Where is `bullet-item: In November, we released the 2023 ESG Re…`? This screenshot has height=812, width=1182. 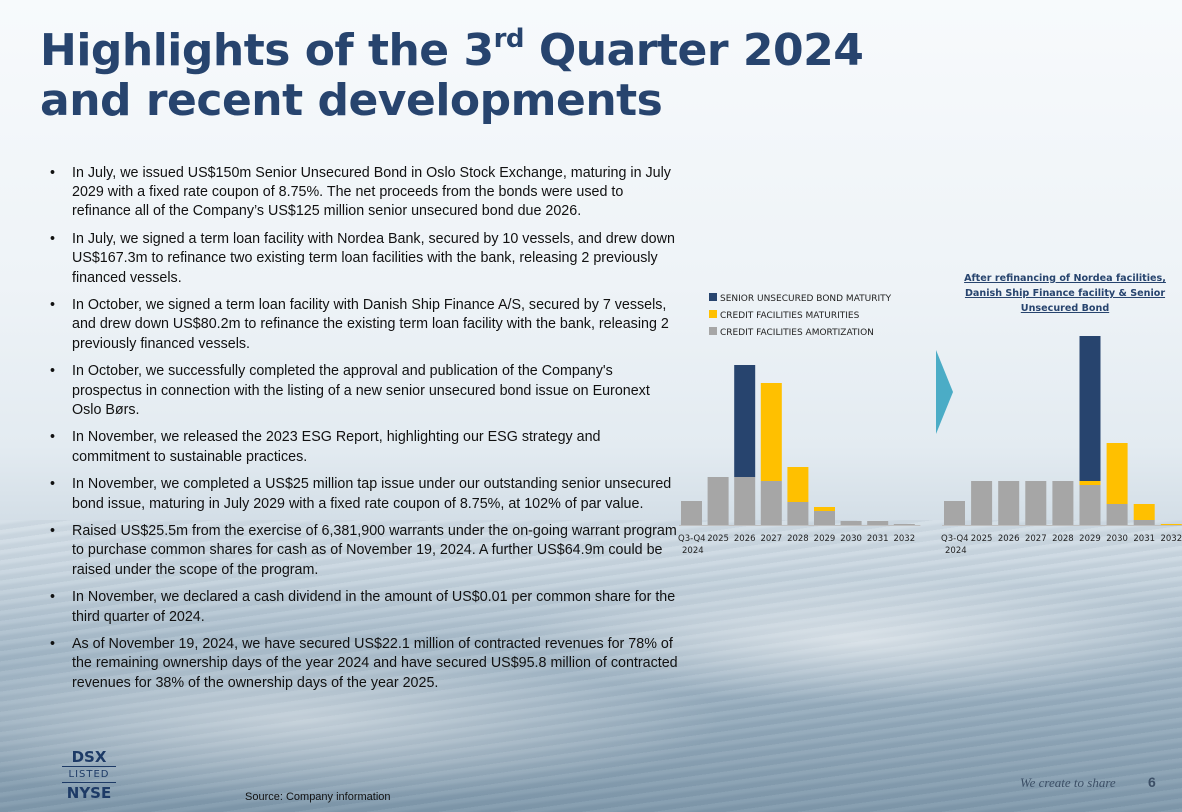 bullet-item: In November, we released the 2023 ESG Re… is located at coordinates (364, 447).